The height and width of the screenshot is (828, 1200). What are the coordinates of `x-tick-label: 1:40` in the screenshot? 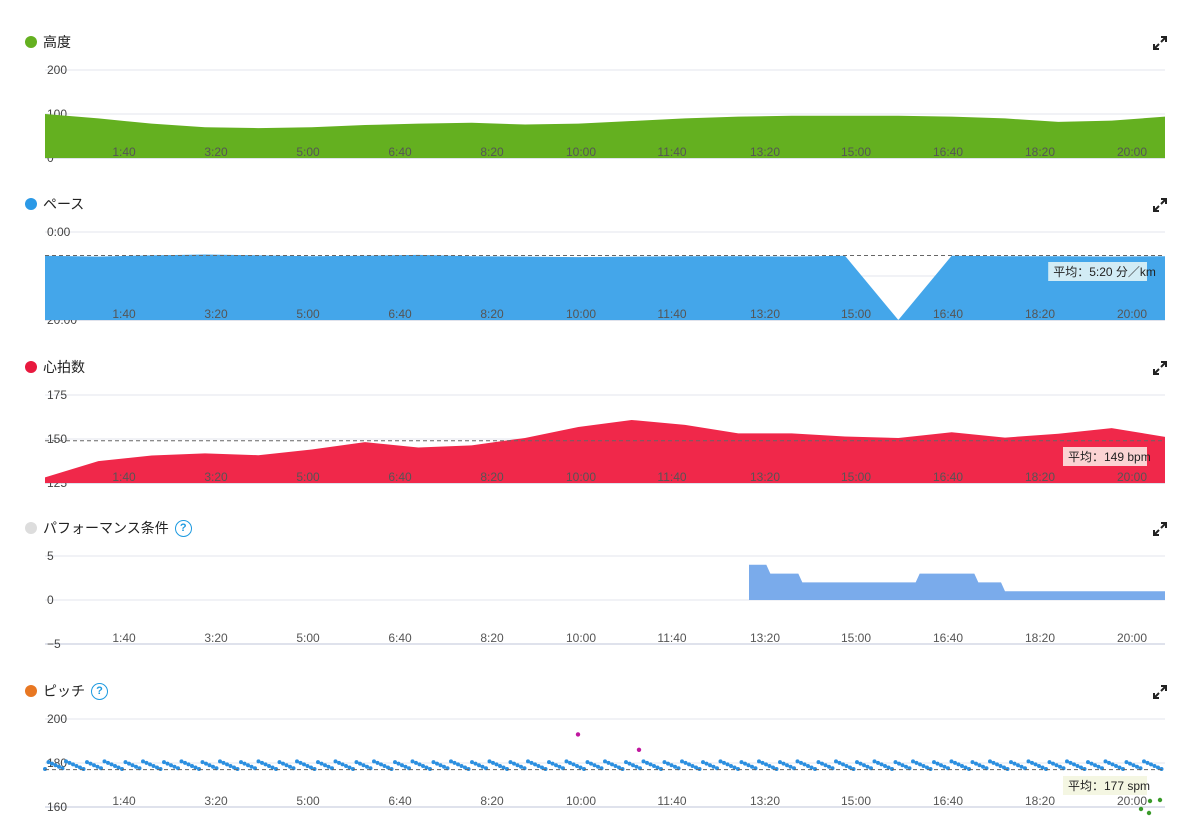 It's located at (124, 638).